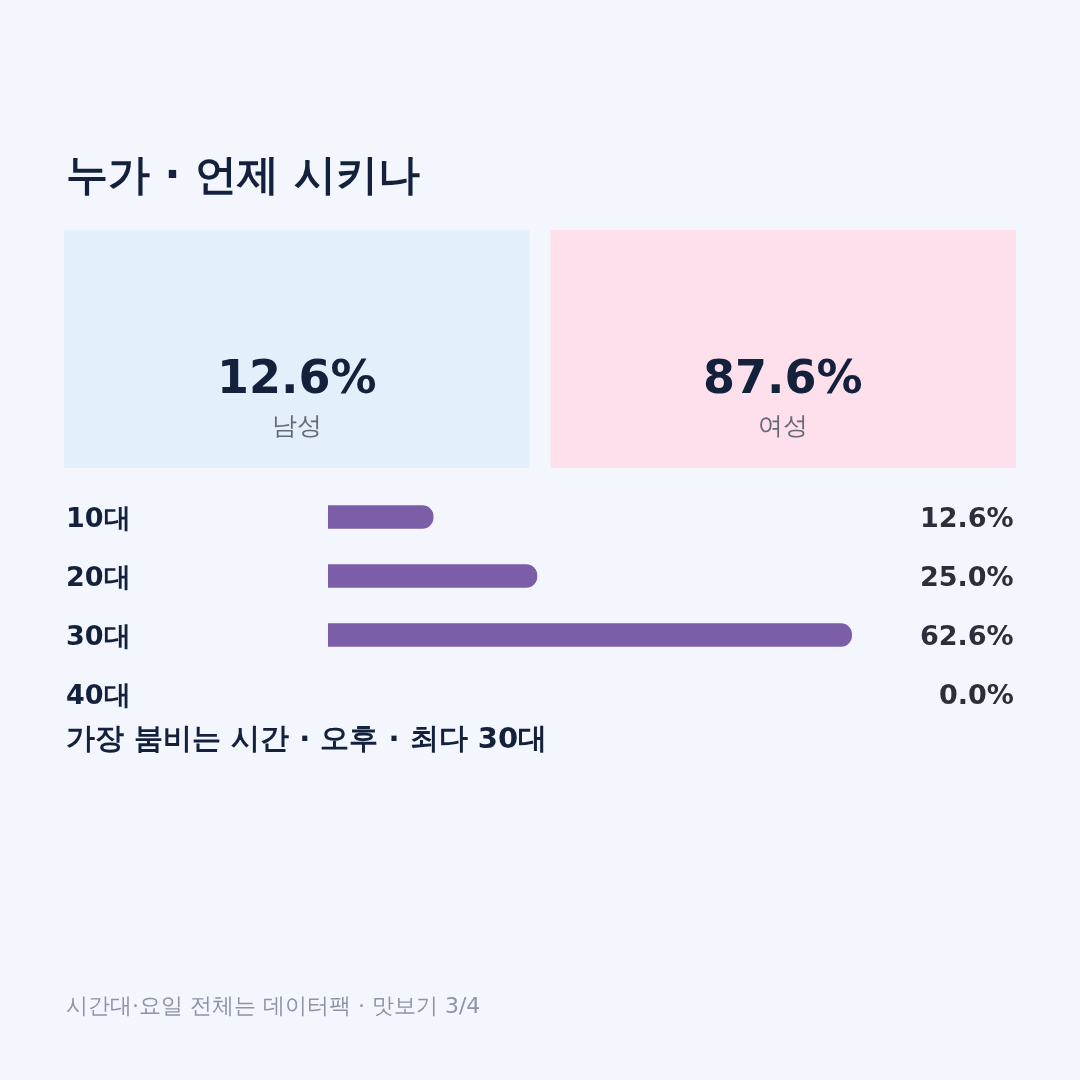  I want to click on text: 남성, so click(297, 425).